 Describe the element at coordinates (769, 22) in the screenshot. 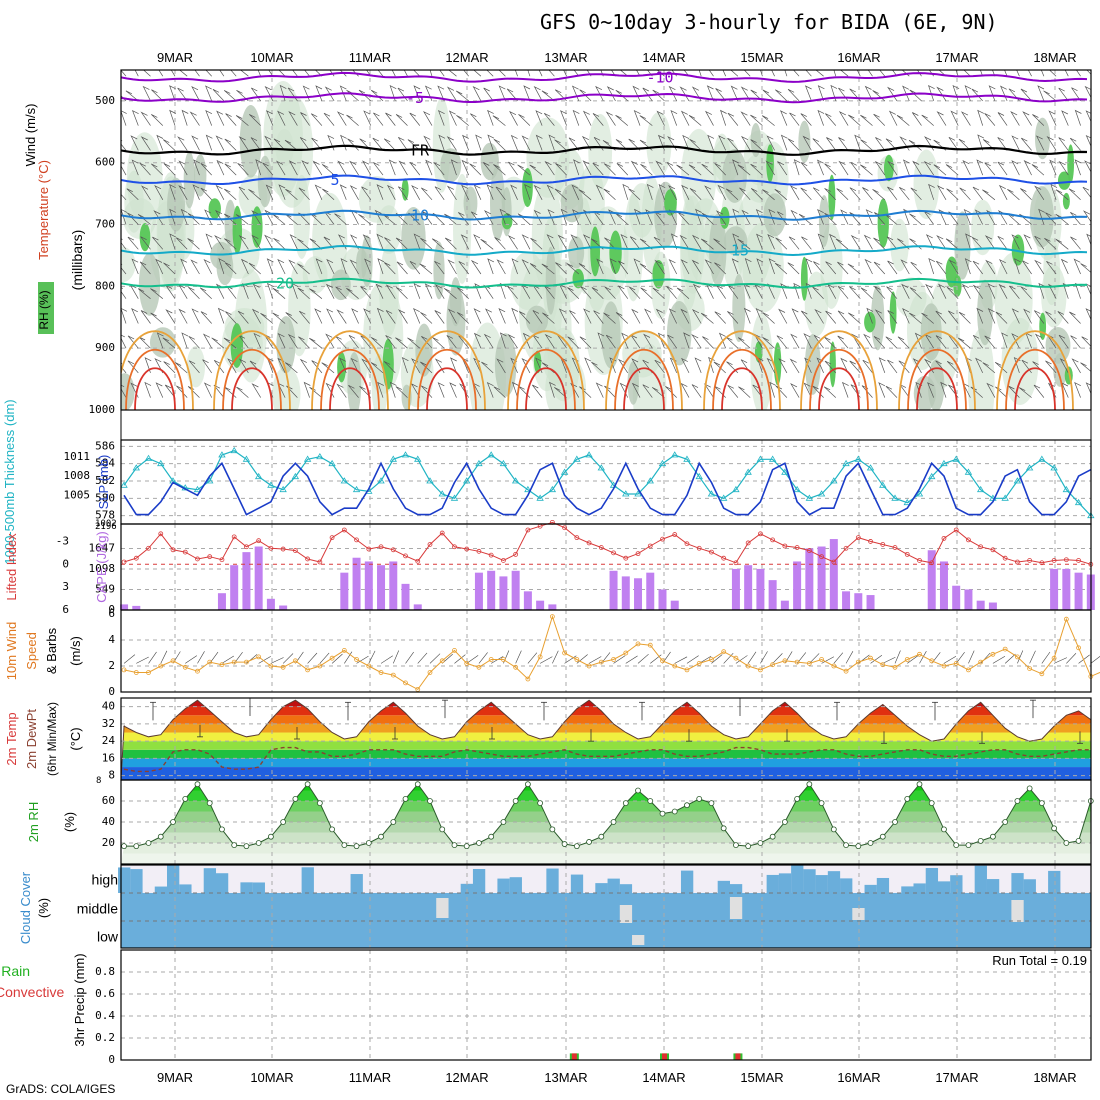

I see `chart-title: GFS 0~10day 3-hourly for BIDA (6E, 9N)` at that location.